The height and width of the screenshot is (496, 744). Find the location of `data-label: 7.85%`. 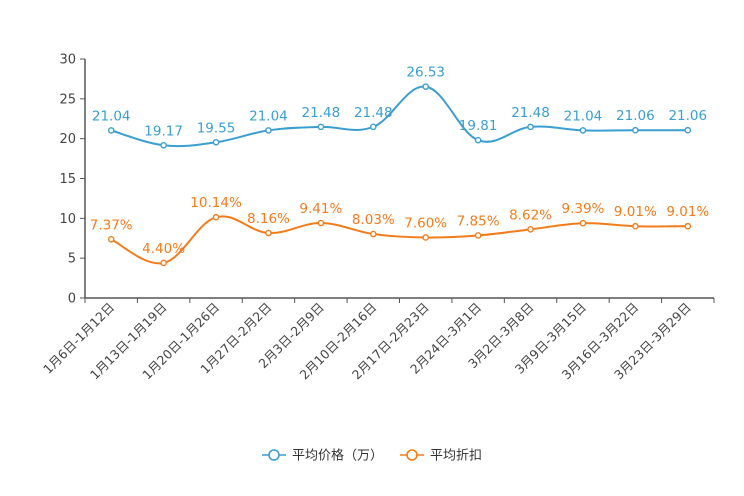

data-label: 7.85% is located at coordinates (478, 221).